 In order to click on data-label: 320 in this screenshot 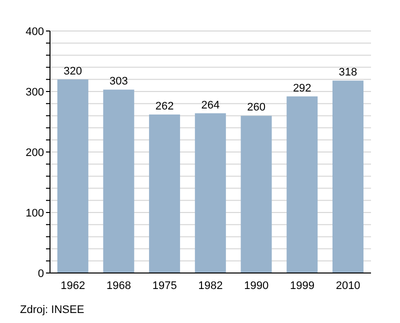, I will do `click(73, 71)`.